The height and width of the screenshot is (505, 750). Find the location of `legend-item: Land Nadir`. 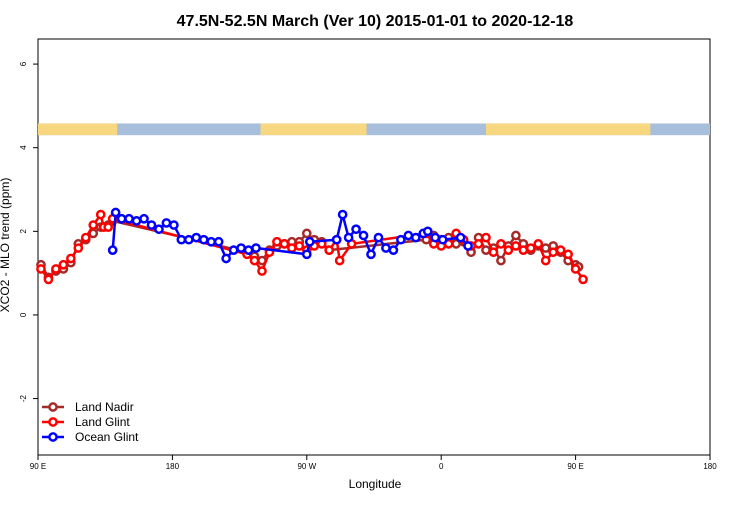

legend-item: Land Nadir is located at coordinates (88, 407).